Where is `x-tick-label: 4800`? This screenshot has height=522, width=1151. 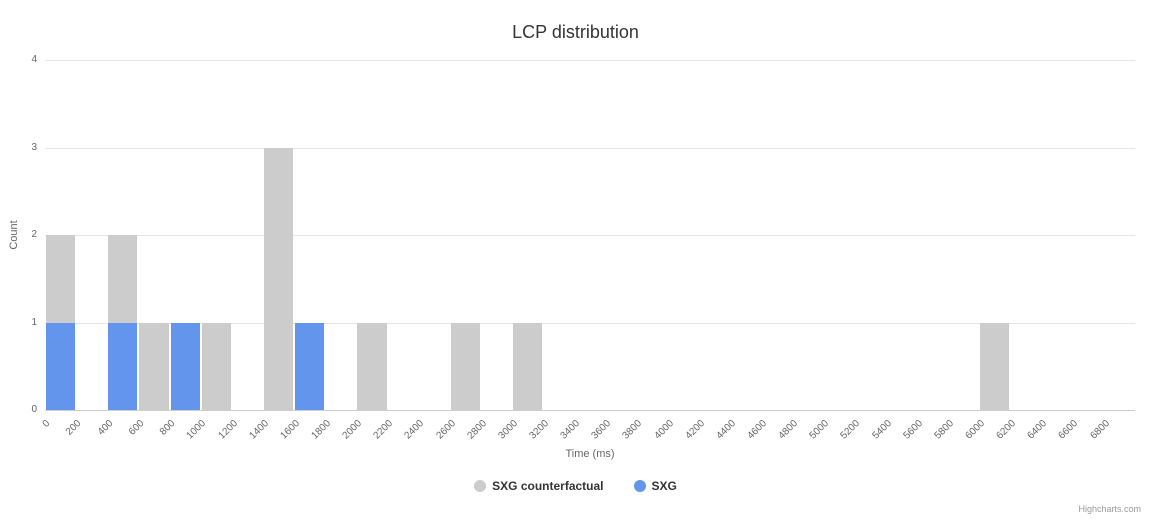
x-tick-label: 4800 is located at coordinates (788, 430).